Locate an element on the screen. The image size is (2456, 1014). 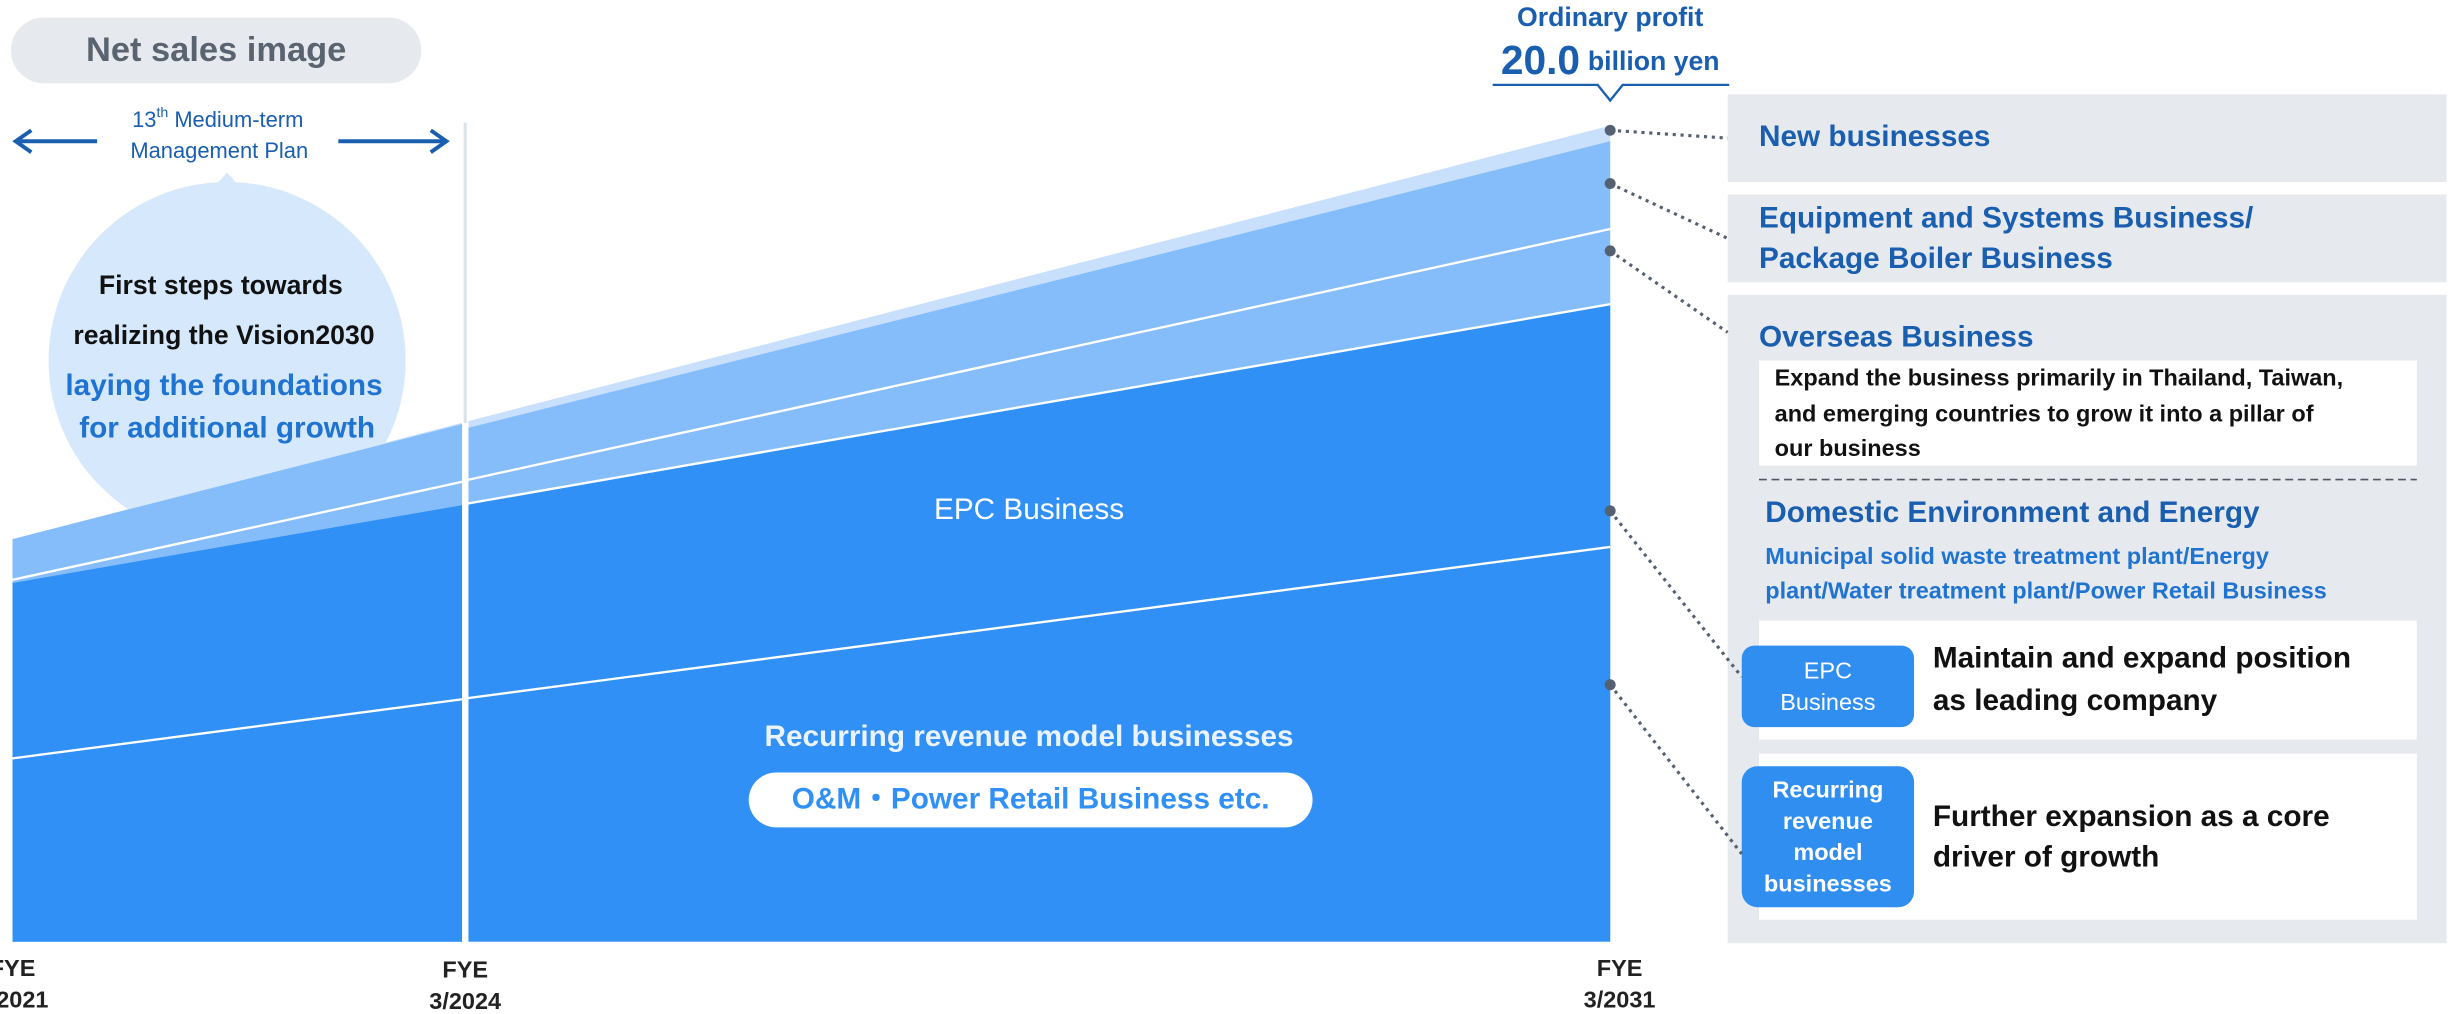
profit-value: 20.0 billion yen is located at coordinates (1610, 60).